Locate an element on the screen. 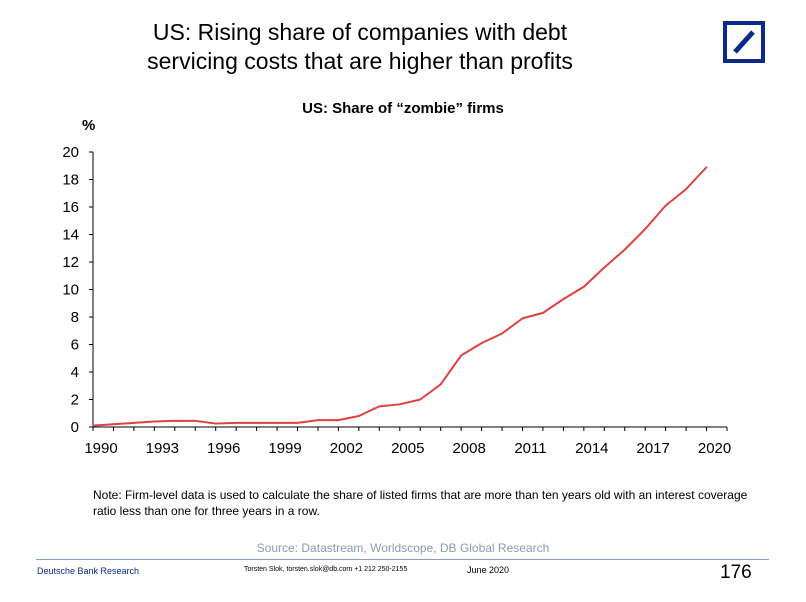 The width and height of the screenshot is (806, 602). y-tick-label: 12 is located at coordinates (70, 262).